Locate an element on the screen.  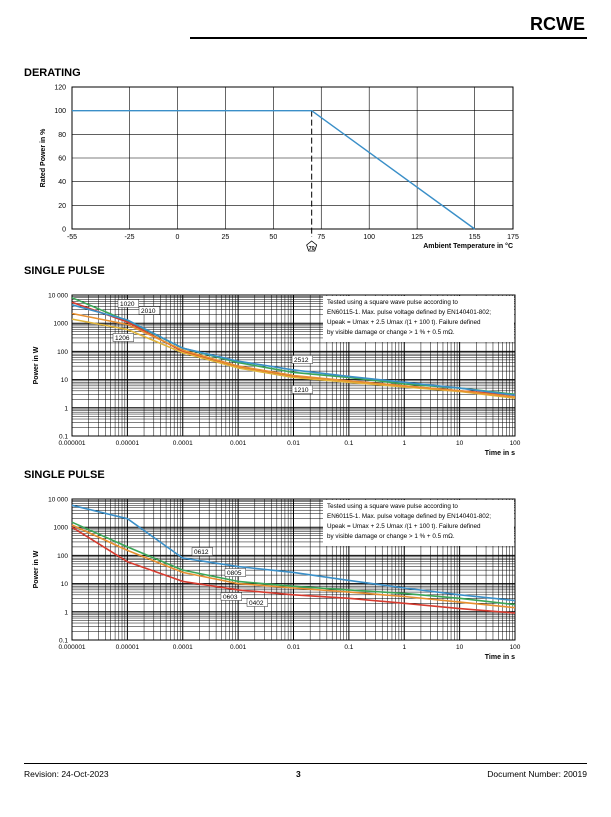
derating-y-tick-label: 60 is located at coordinates (62, 159).